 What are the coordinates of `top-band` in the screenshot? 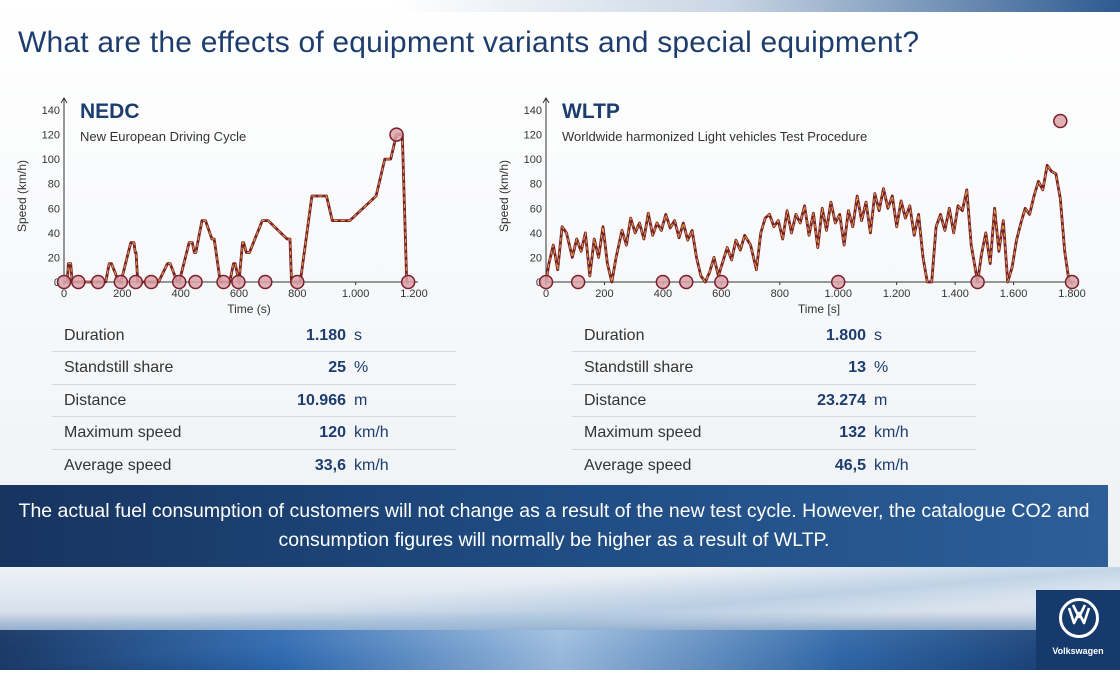 It's located at (560, 6).